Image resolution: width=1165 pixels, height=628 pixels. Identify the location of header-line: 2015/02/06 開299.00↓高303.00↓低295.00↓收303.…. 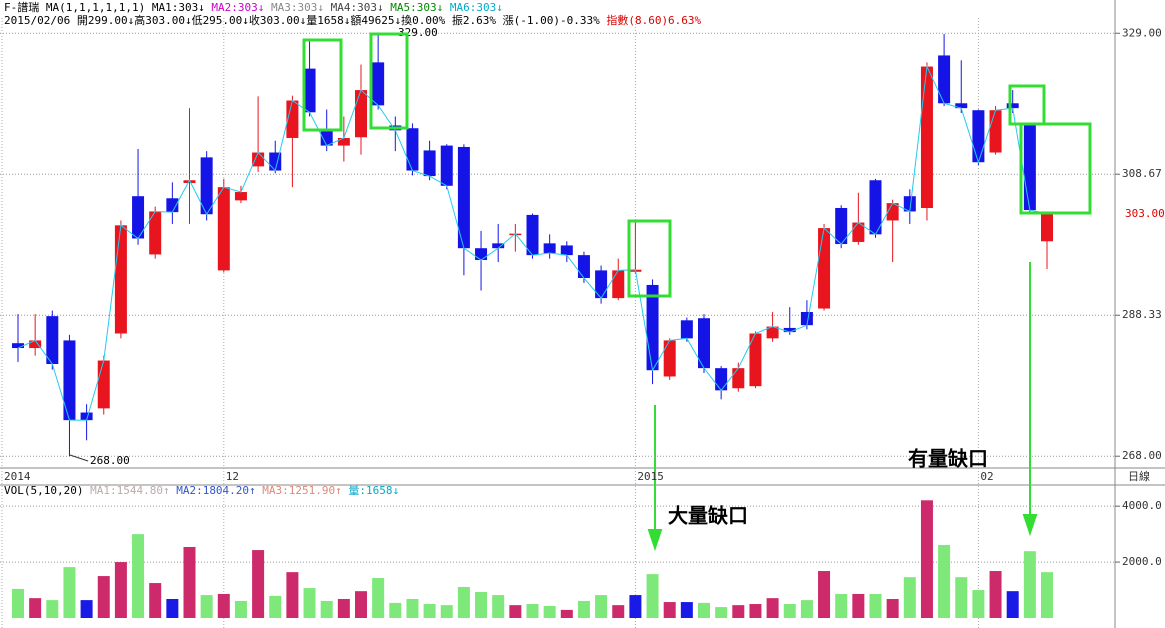
(353, 20).